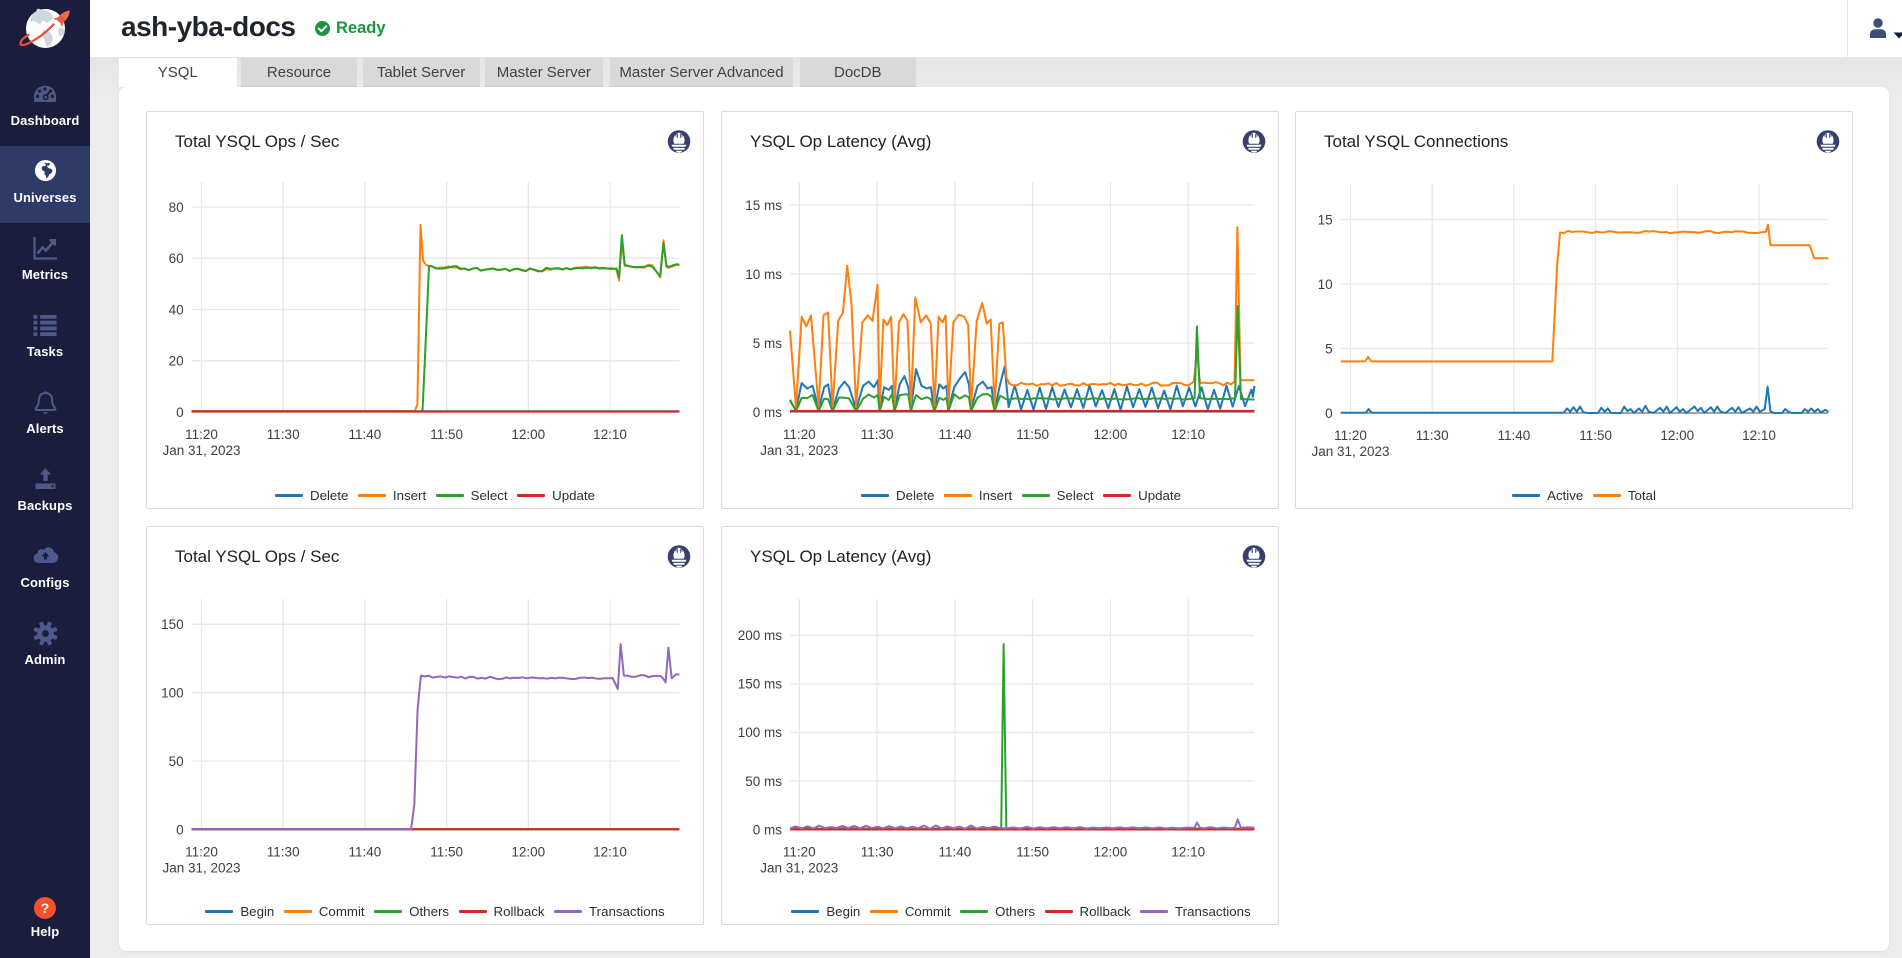 The width and height of the screenshot is (1902, 958). I want to click on svg-text: 40, so click(176, 309).